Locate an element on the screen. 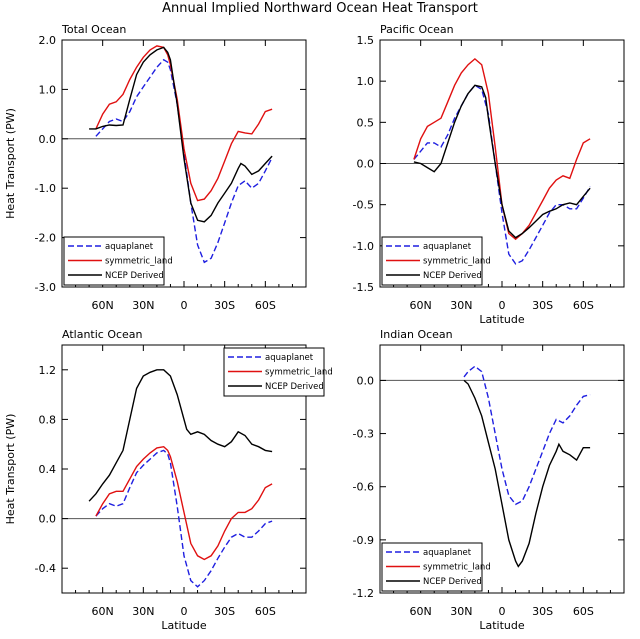 Image resolution: width=640 pixels, height=639 pixels. y-tick-label: -1.2 is located at coordinates (363, 593).